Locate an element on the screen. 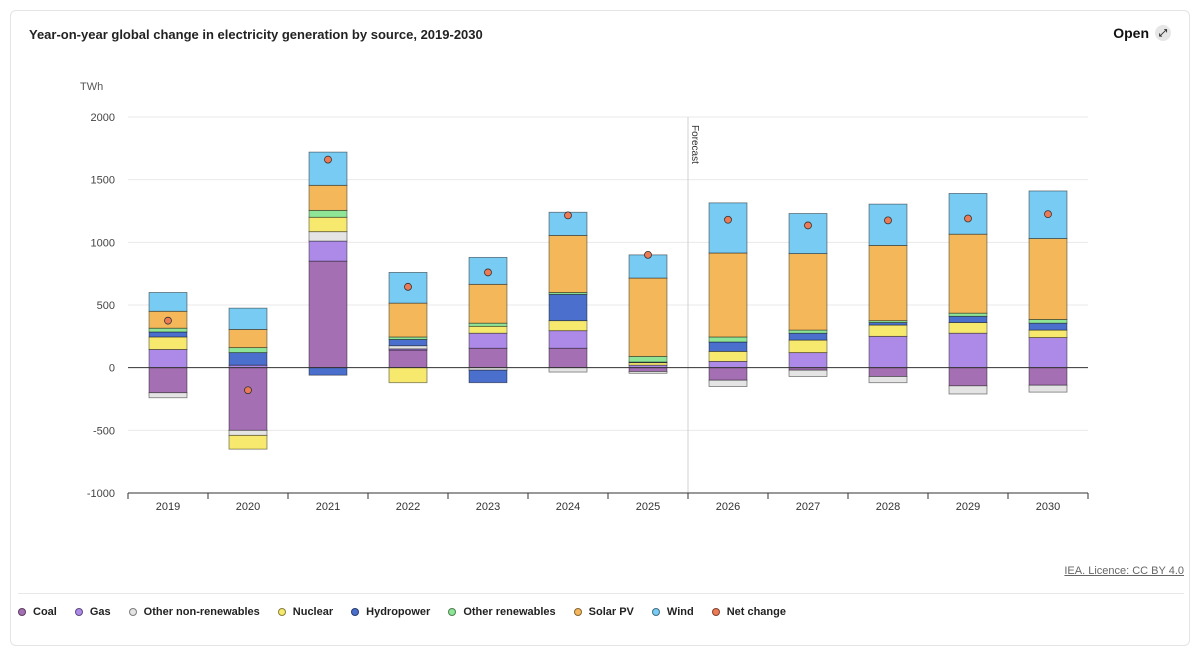 The image size is (1200, 662). legend-label: Solar PV is located at coordinates (611, 612).